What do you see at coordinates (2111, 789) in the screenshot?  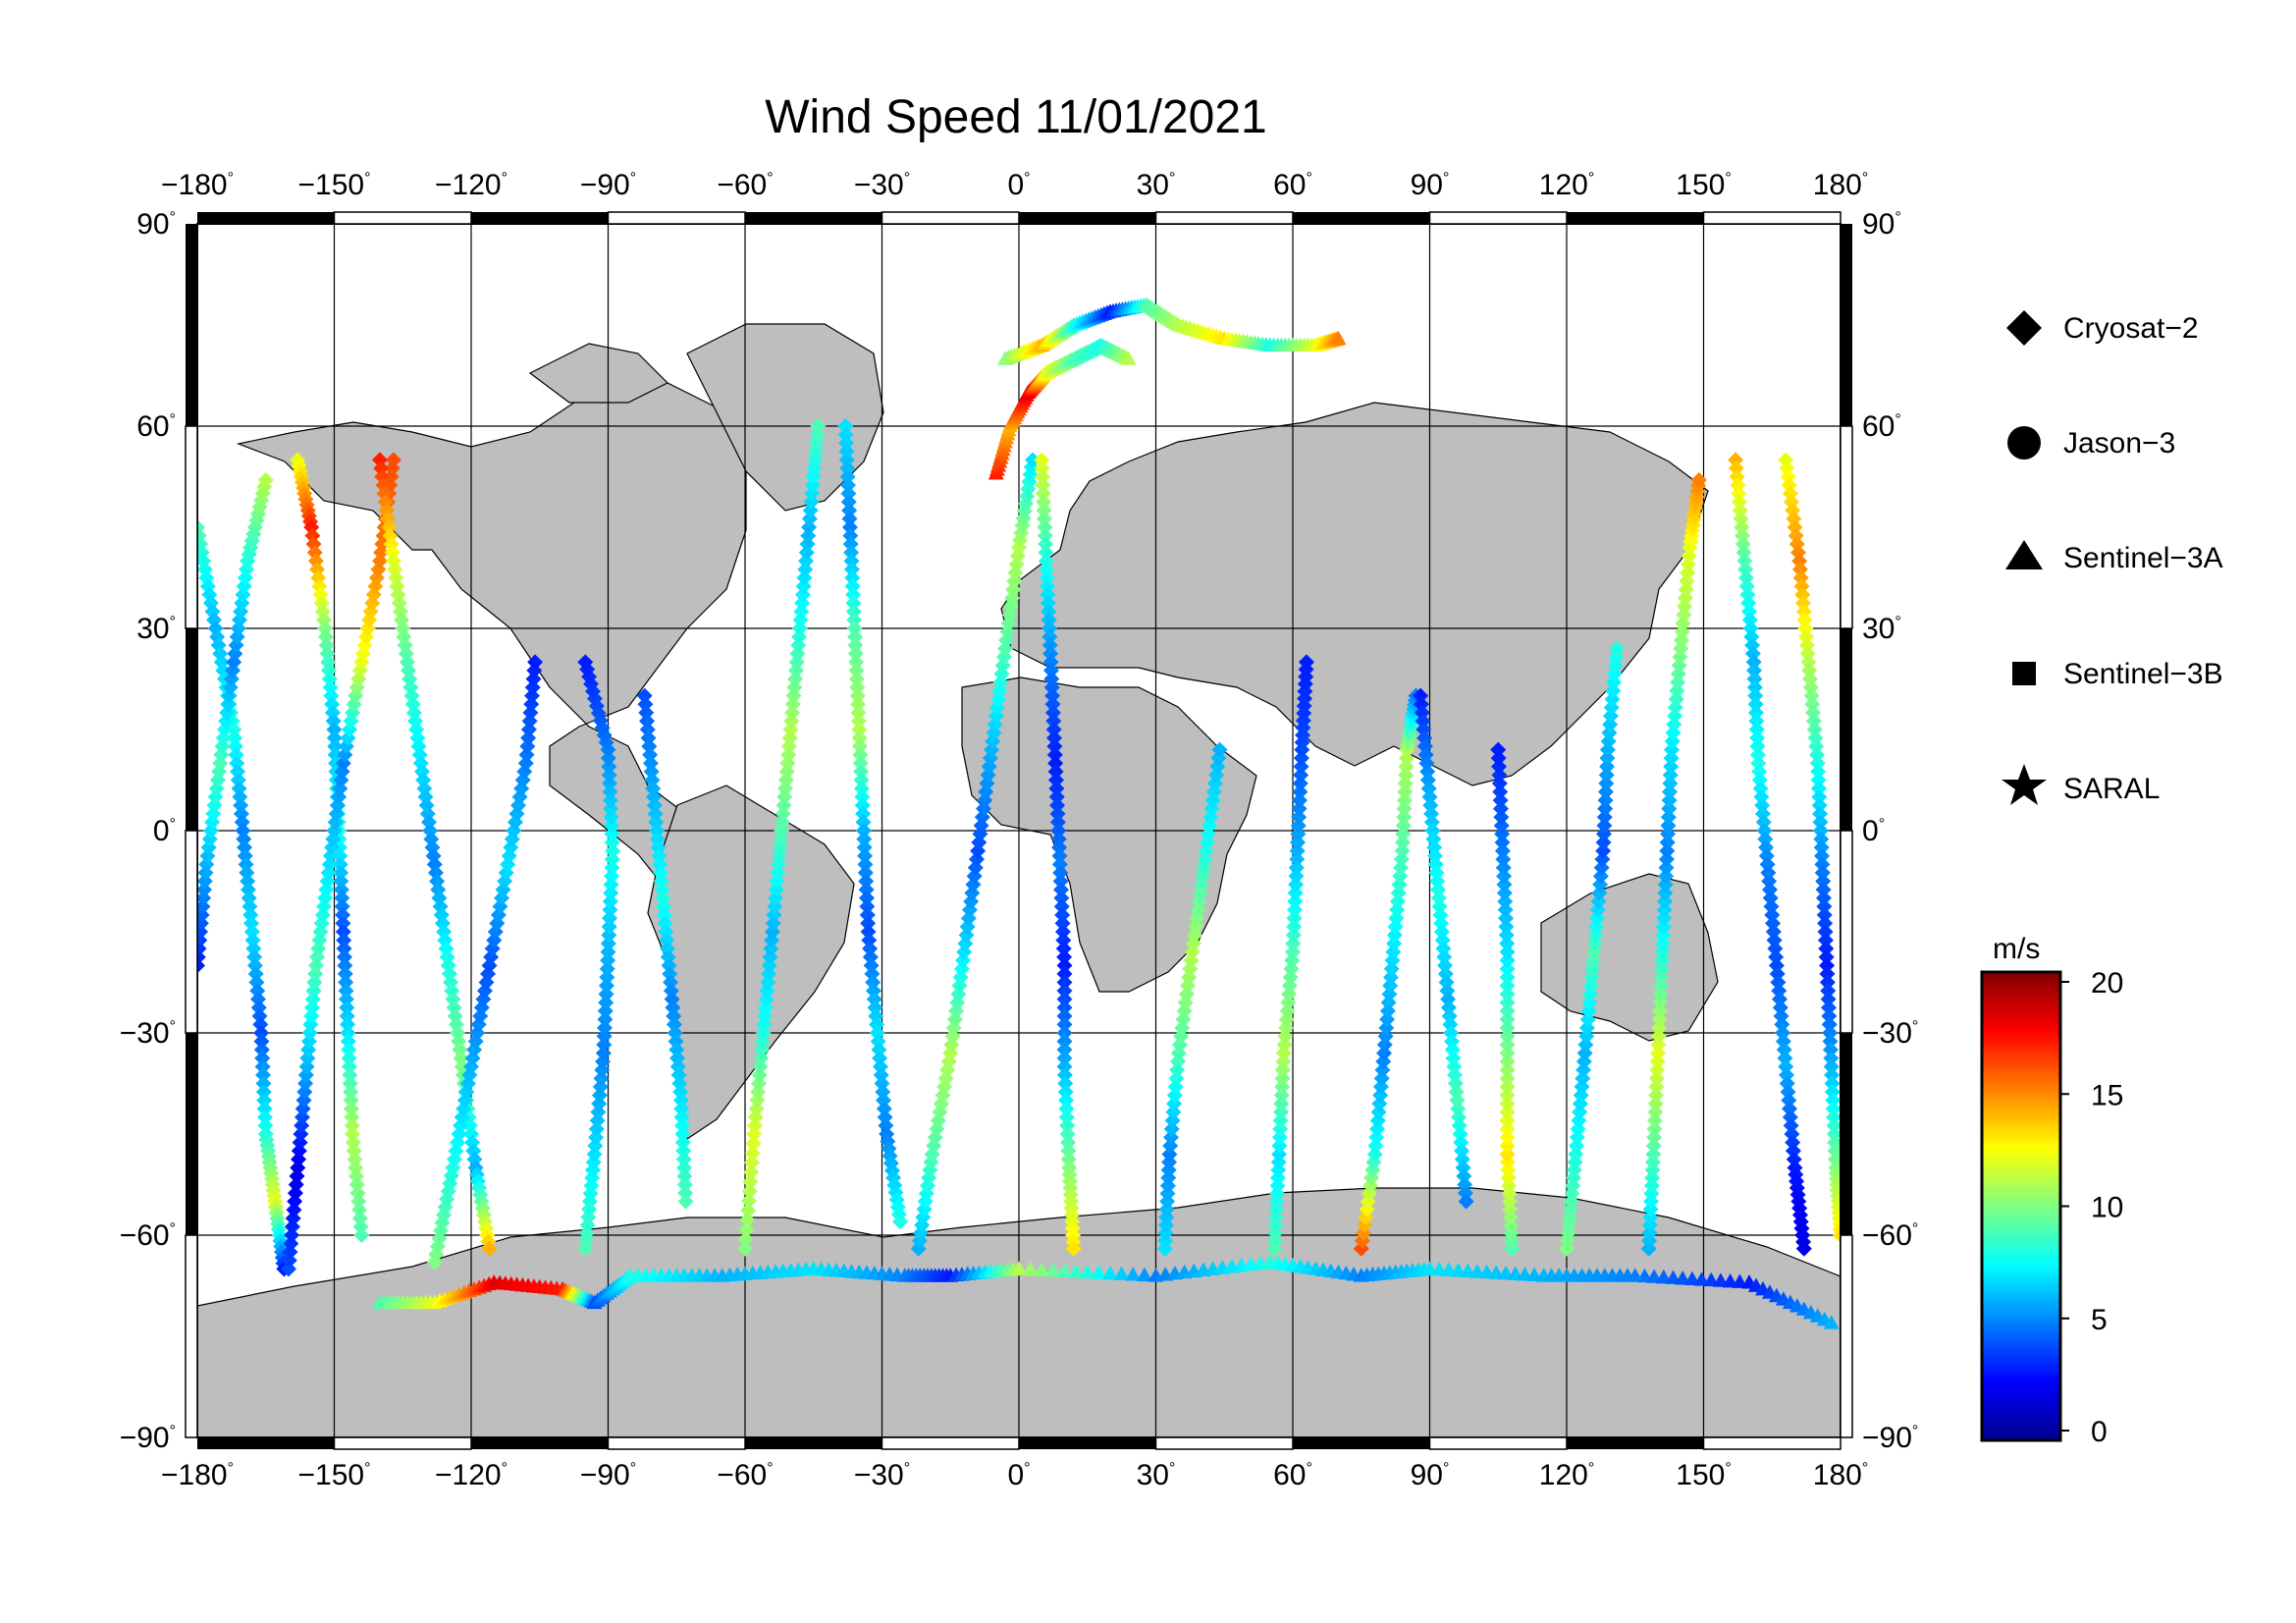 I see `legend-label-saral: SARAL` at bounding box center [2111, 789].